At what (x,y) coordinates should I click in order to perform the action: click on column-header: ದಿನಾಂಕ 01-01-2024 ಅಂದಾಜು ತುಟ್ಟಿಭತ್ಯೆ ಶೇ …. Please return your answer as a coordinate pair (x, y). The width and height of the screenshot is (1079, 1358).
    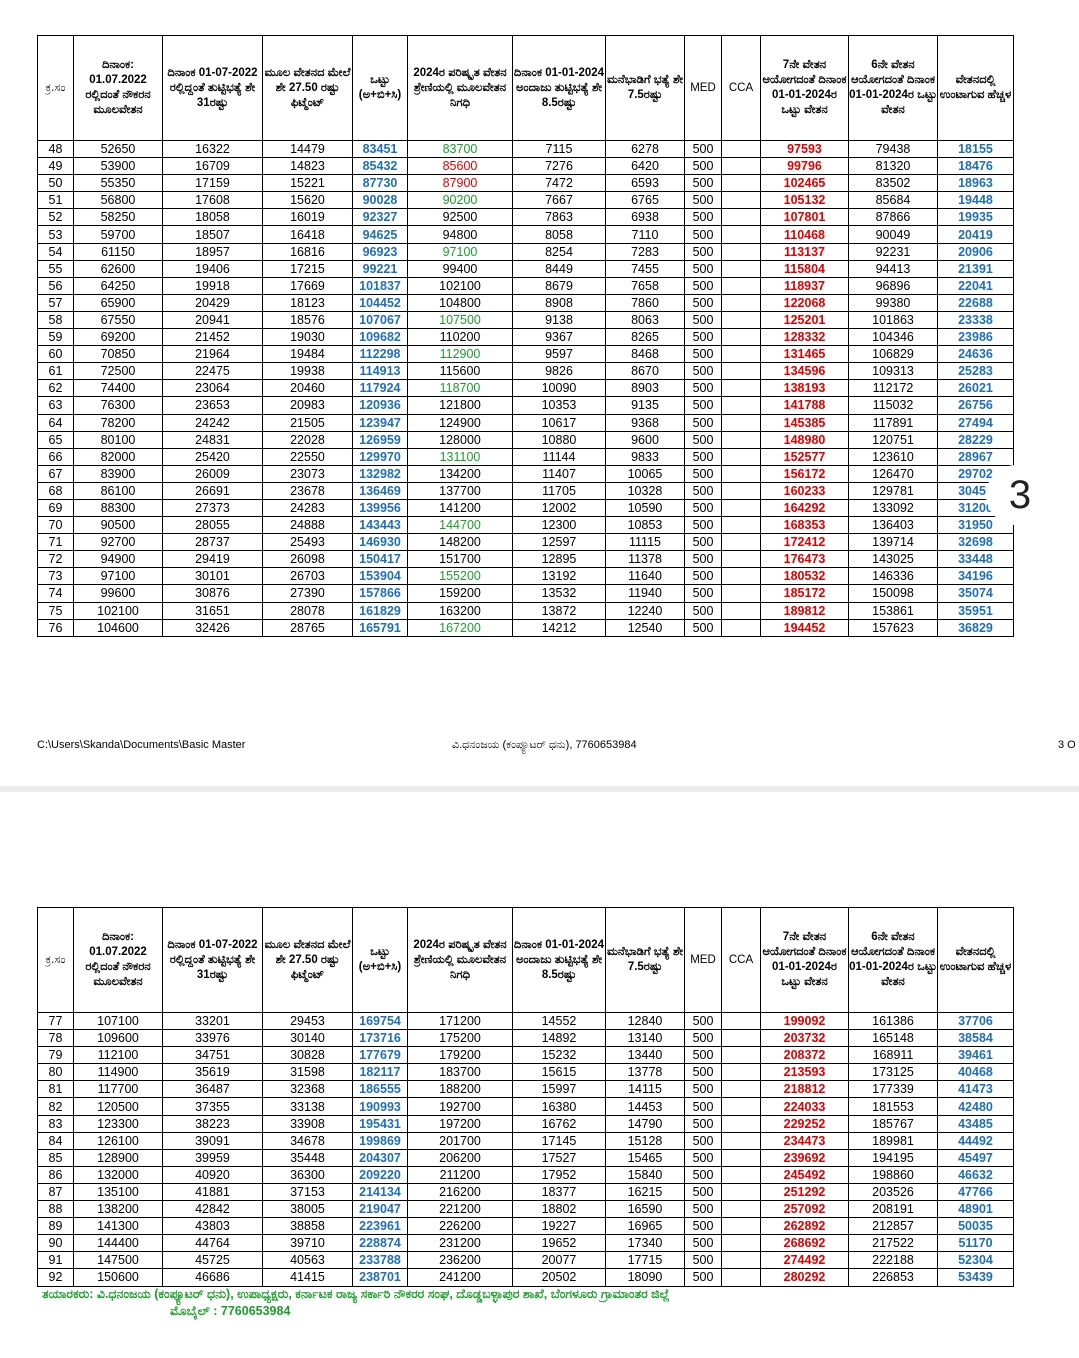
    Looking at the image, I should click on (559, 88).